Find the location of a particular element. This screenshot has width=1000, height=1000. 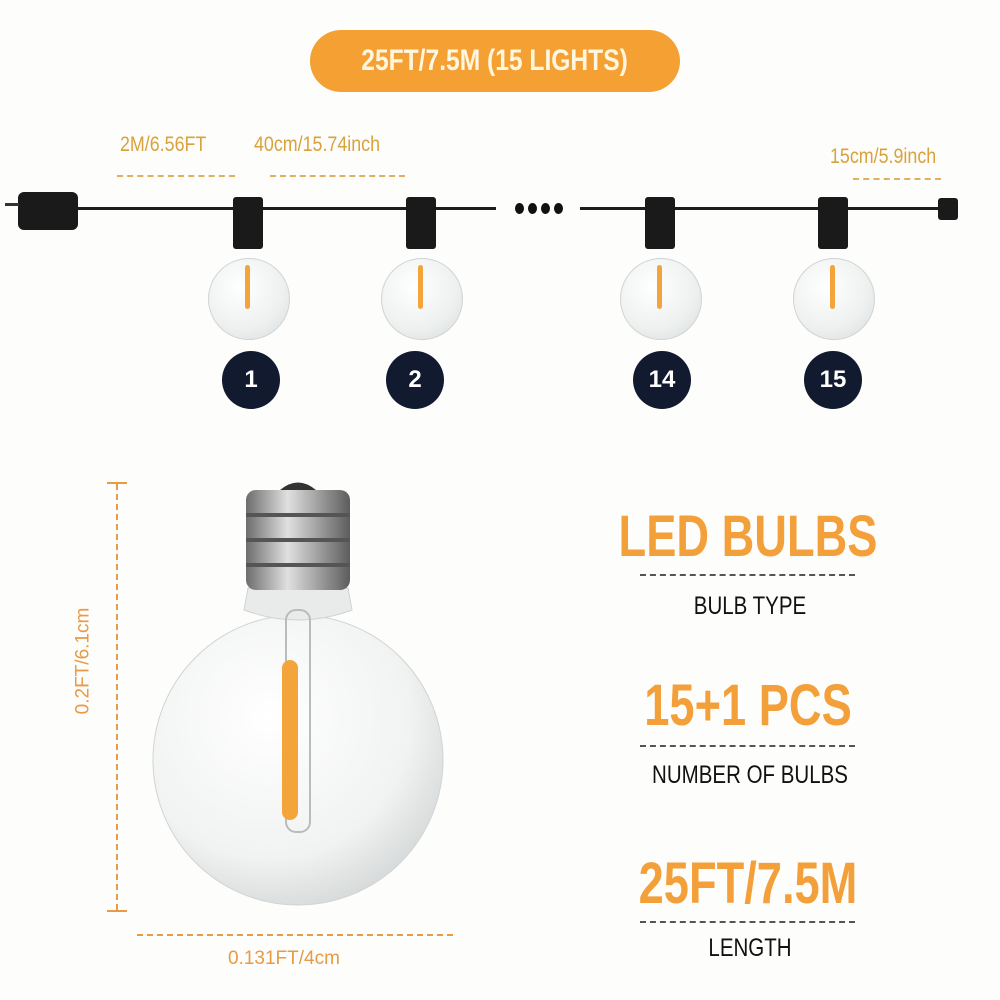

width-dimension-line is located at coordinates (295, 935).